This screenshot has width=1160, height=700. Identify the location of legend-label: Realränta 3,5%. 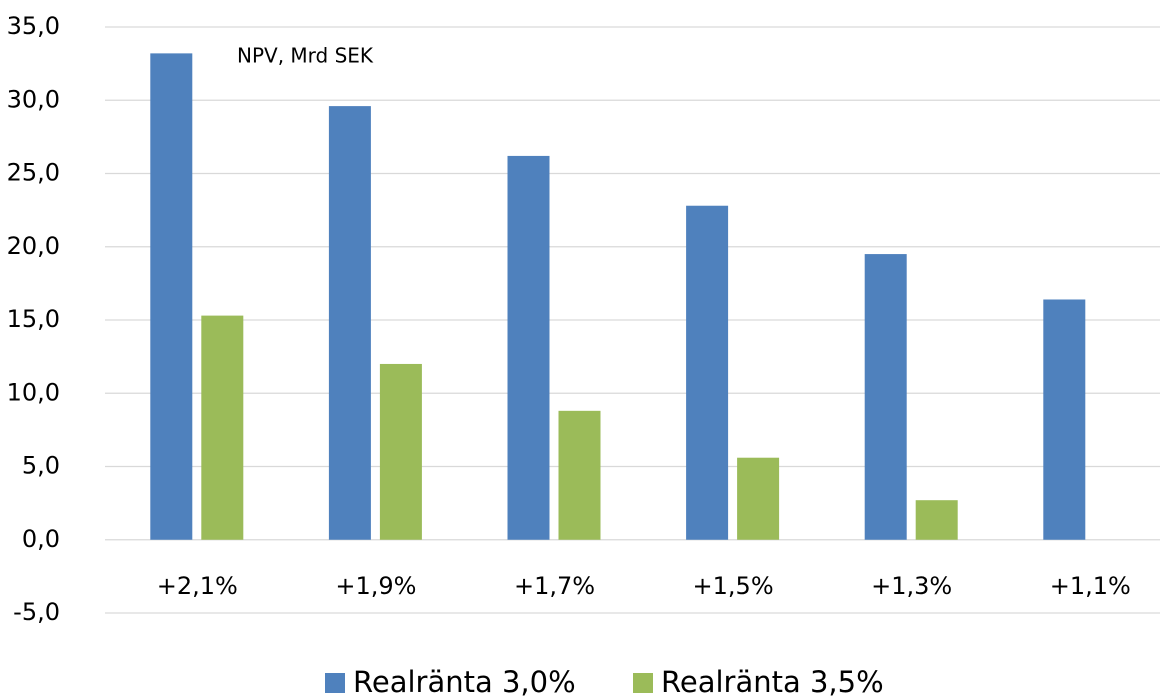
(772, 682).